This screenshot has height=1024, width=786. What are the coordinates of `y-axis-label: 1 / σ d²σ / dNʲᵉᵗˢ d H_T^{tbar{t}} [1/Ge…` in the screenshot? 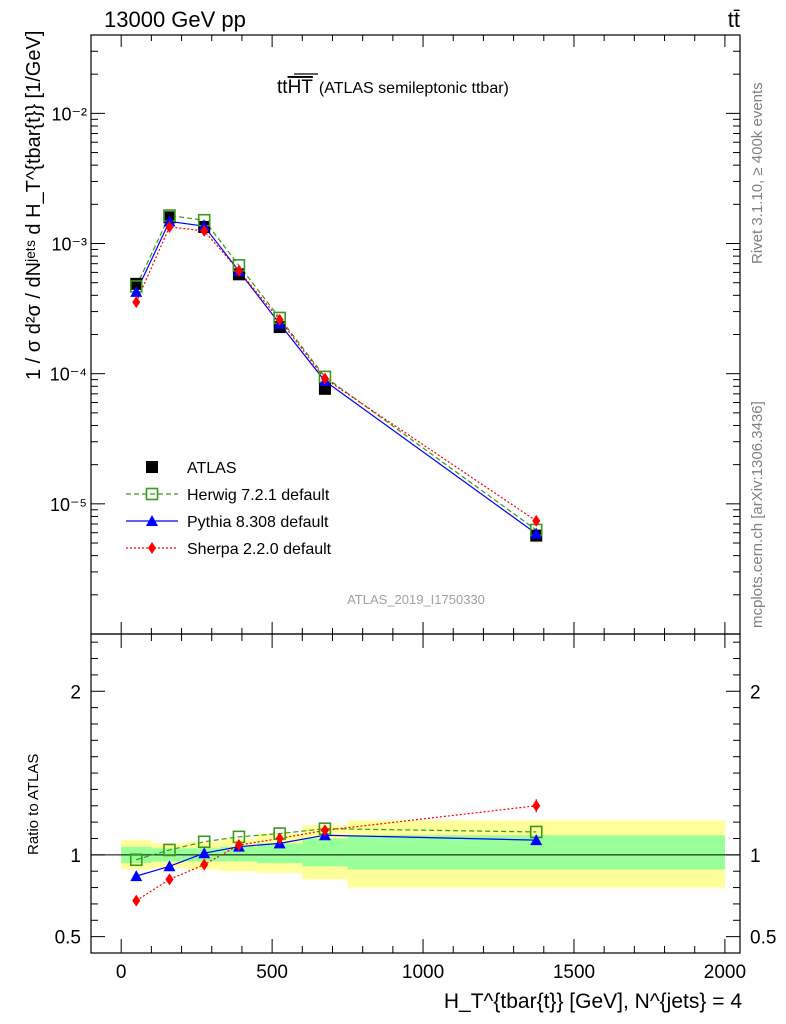 It's located at (34, 205).